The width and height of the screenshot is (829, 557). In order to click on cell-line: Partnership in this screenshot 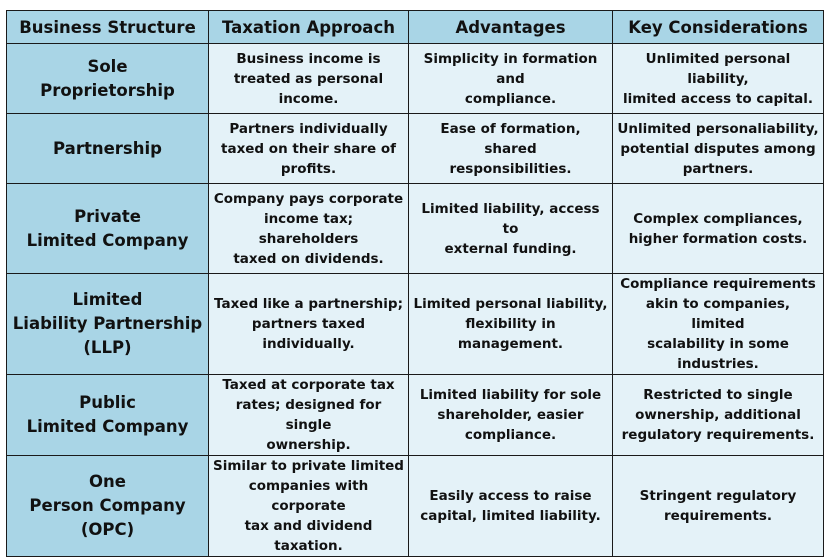, I will do `click(107, 148)`.